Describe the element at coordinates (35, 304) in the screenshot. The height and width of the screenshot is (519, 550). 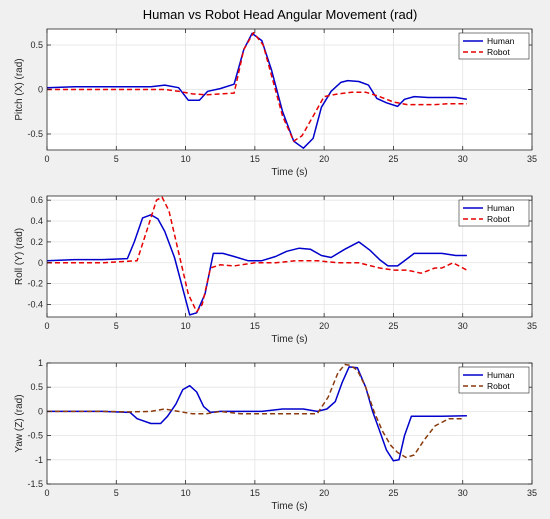
I see `y-tick-label: -0.4` at that location.